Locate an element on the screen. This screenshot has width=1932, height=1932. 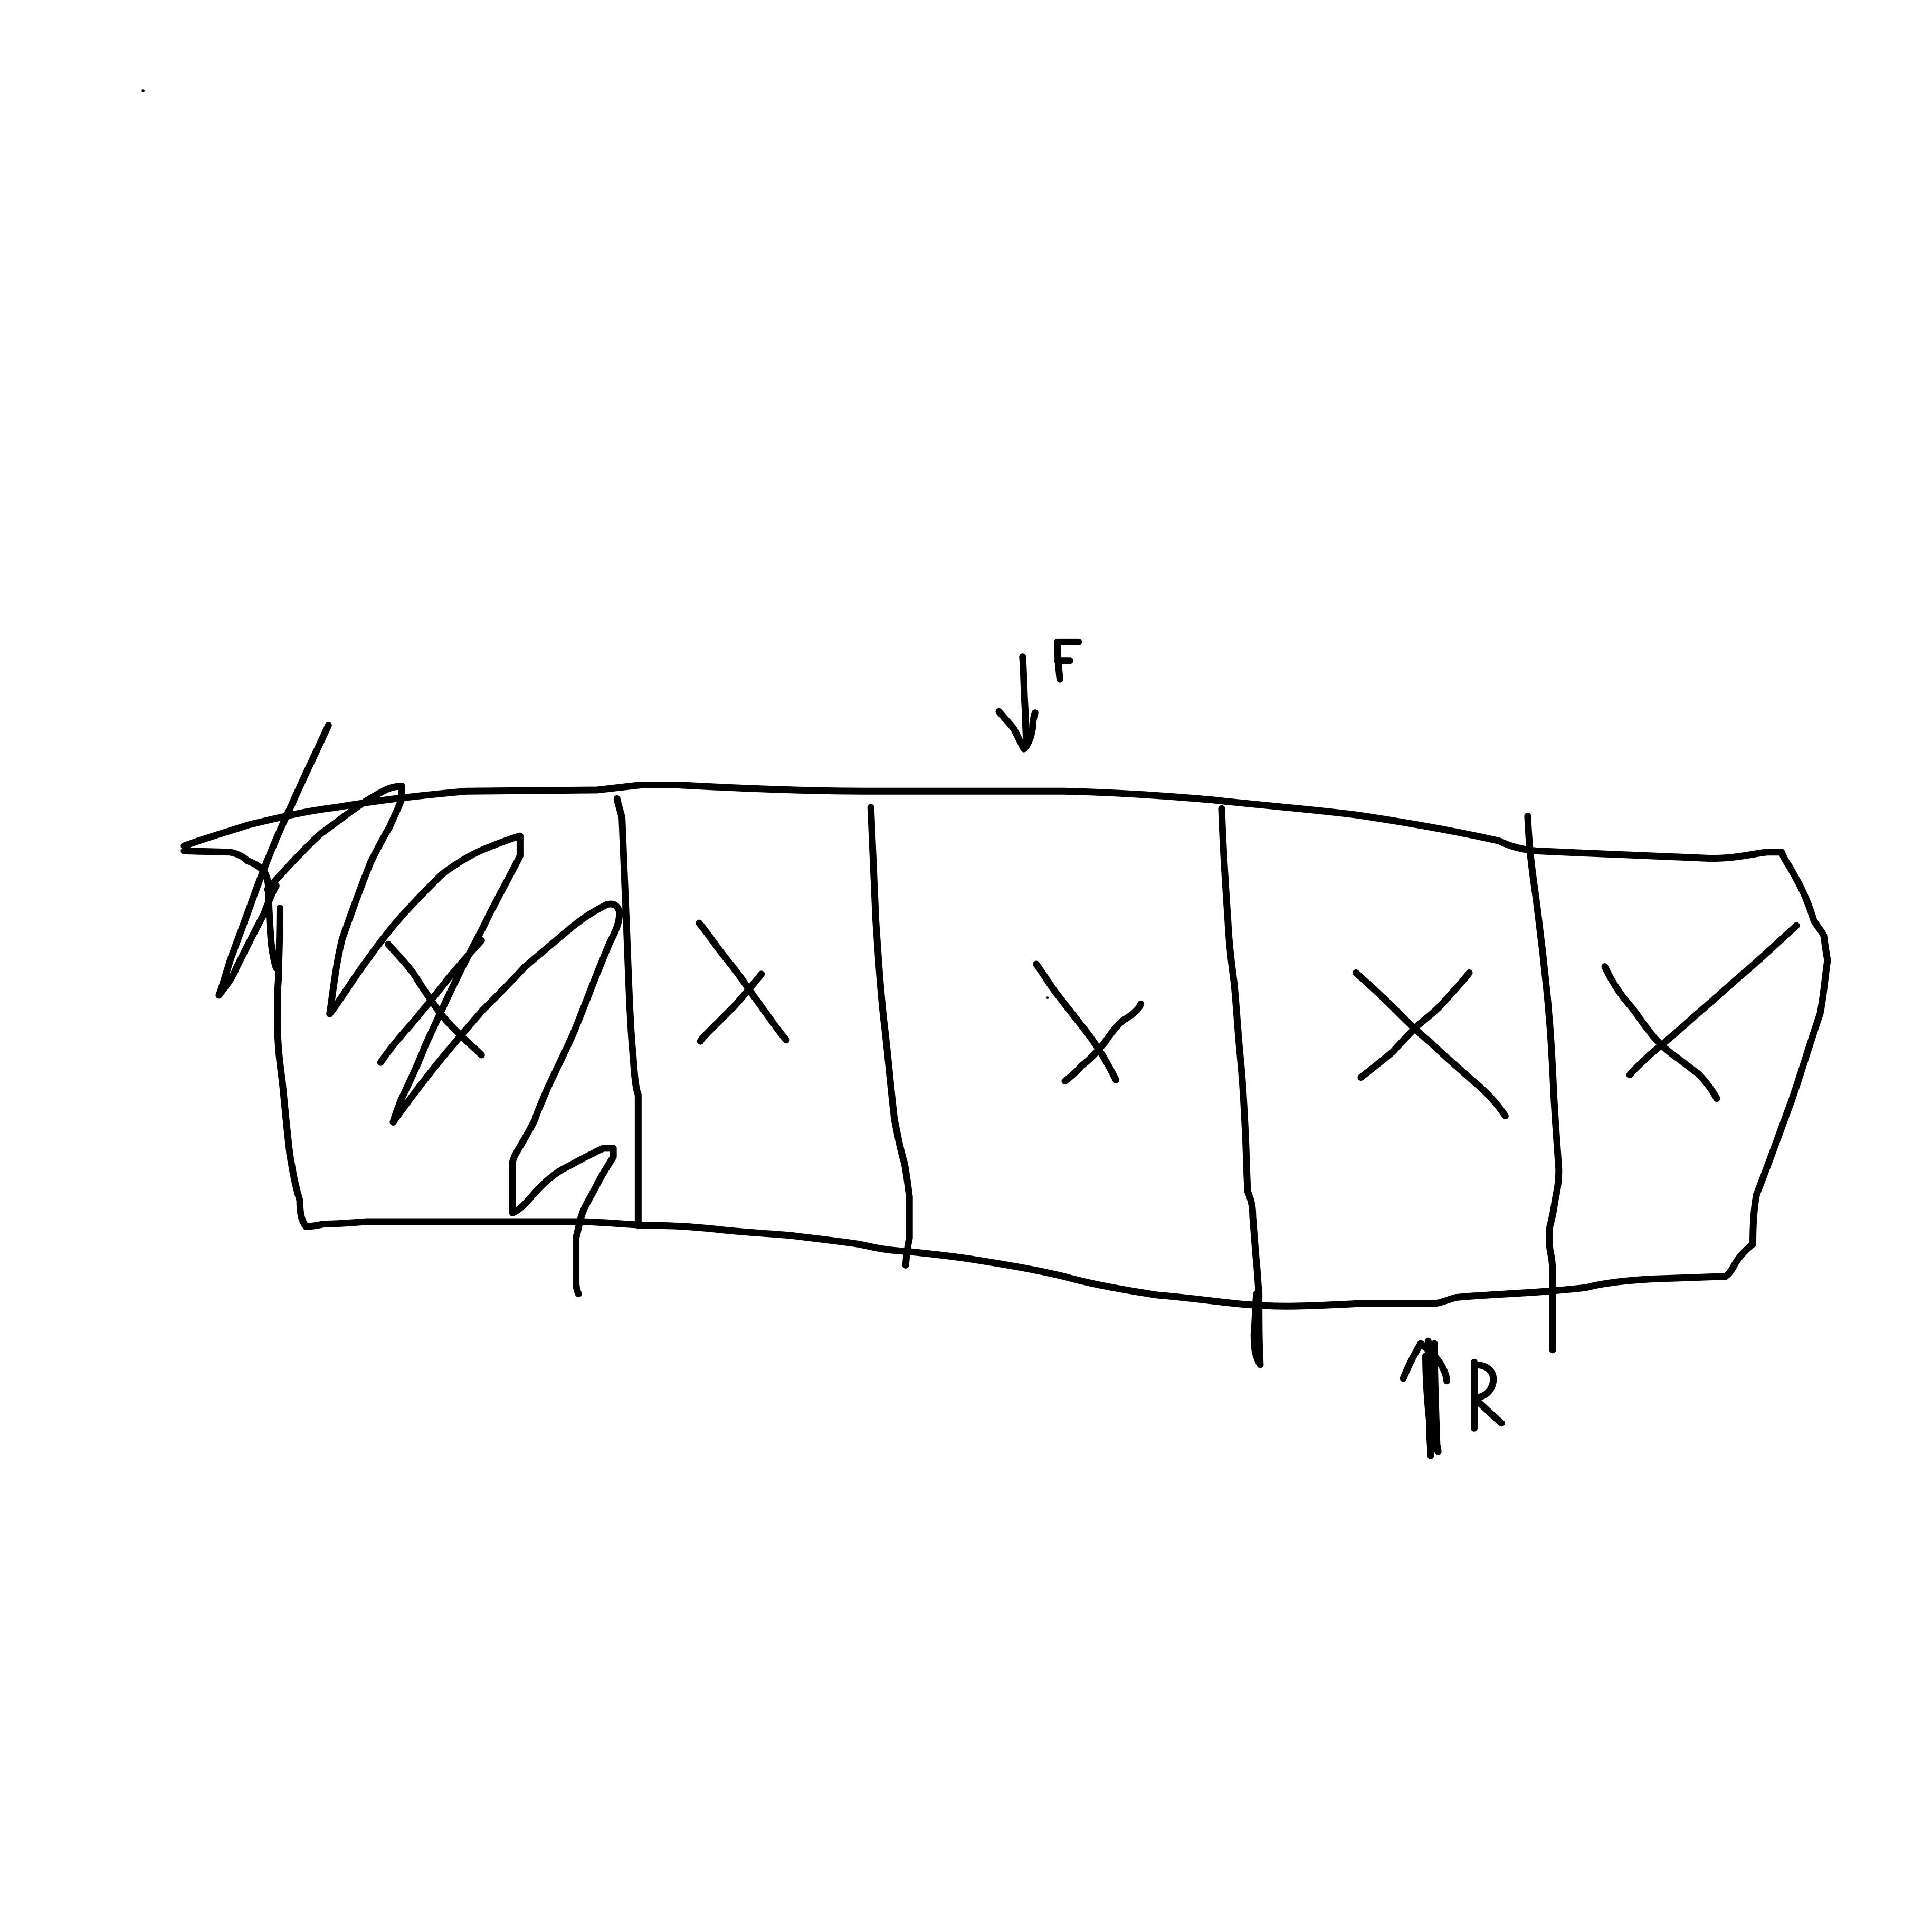
x-mark-5-stroke-b is located at coordinates (1713, 1000).